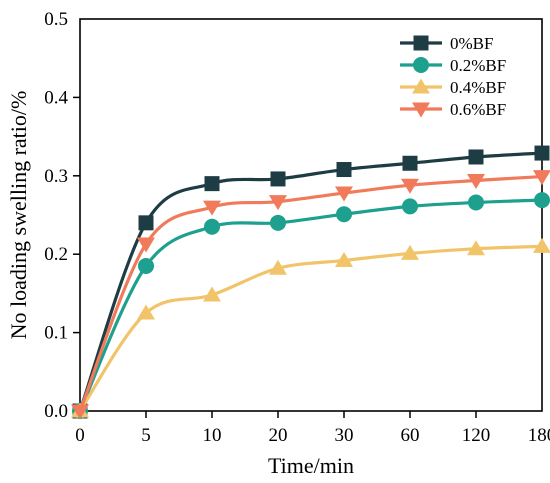  What do you see at coordinates (410, 435) in the screenshot?
I see `x-tick-label: 60` at bounding box center [410, 435].